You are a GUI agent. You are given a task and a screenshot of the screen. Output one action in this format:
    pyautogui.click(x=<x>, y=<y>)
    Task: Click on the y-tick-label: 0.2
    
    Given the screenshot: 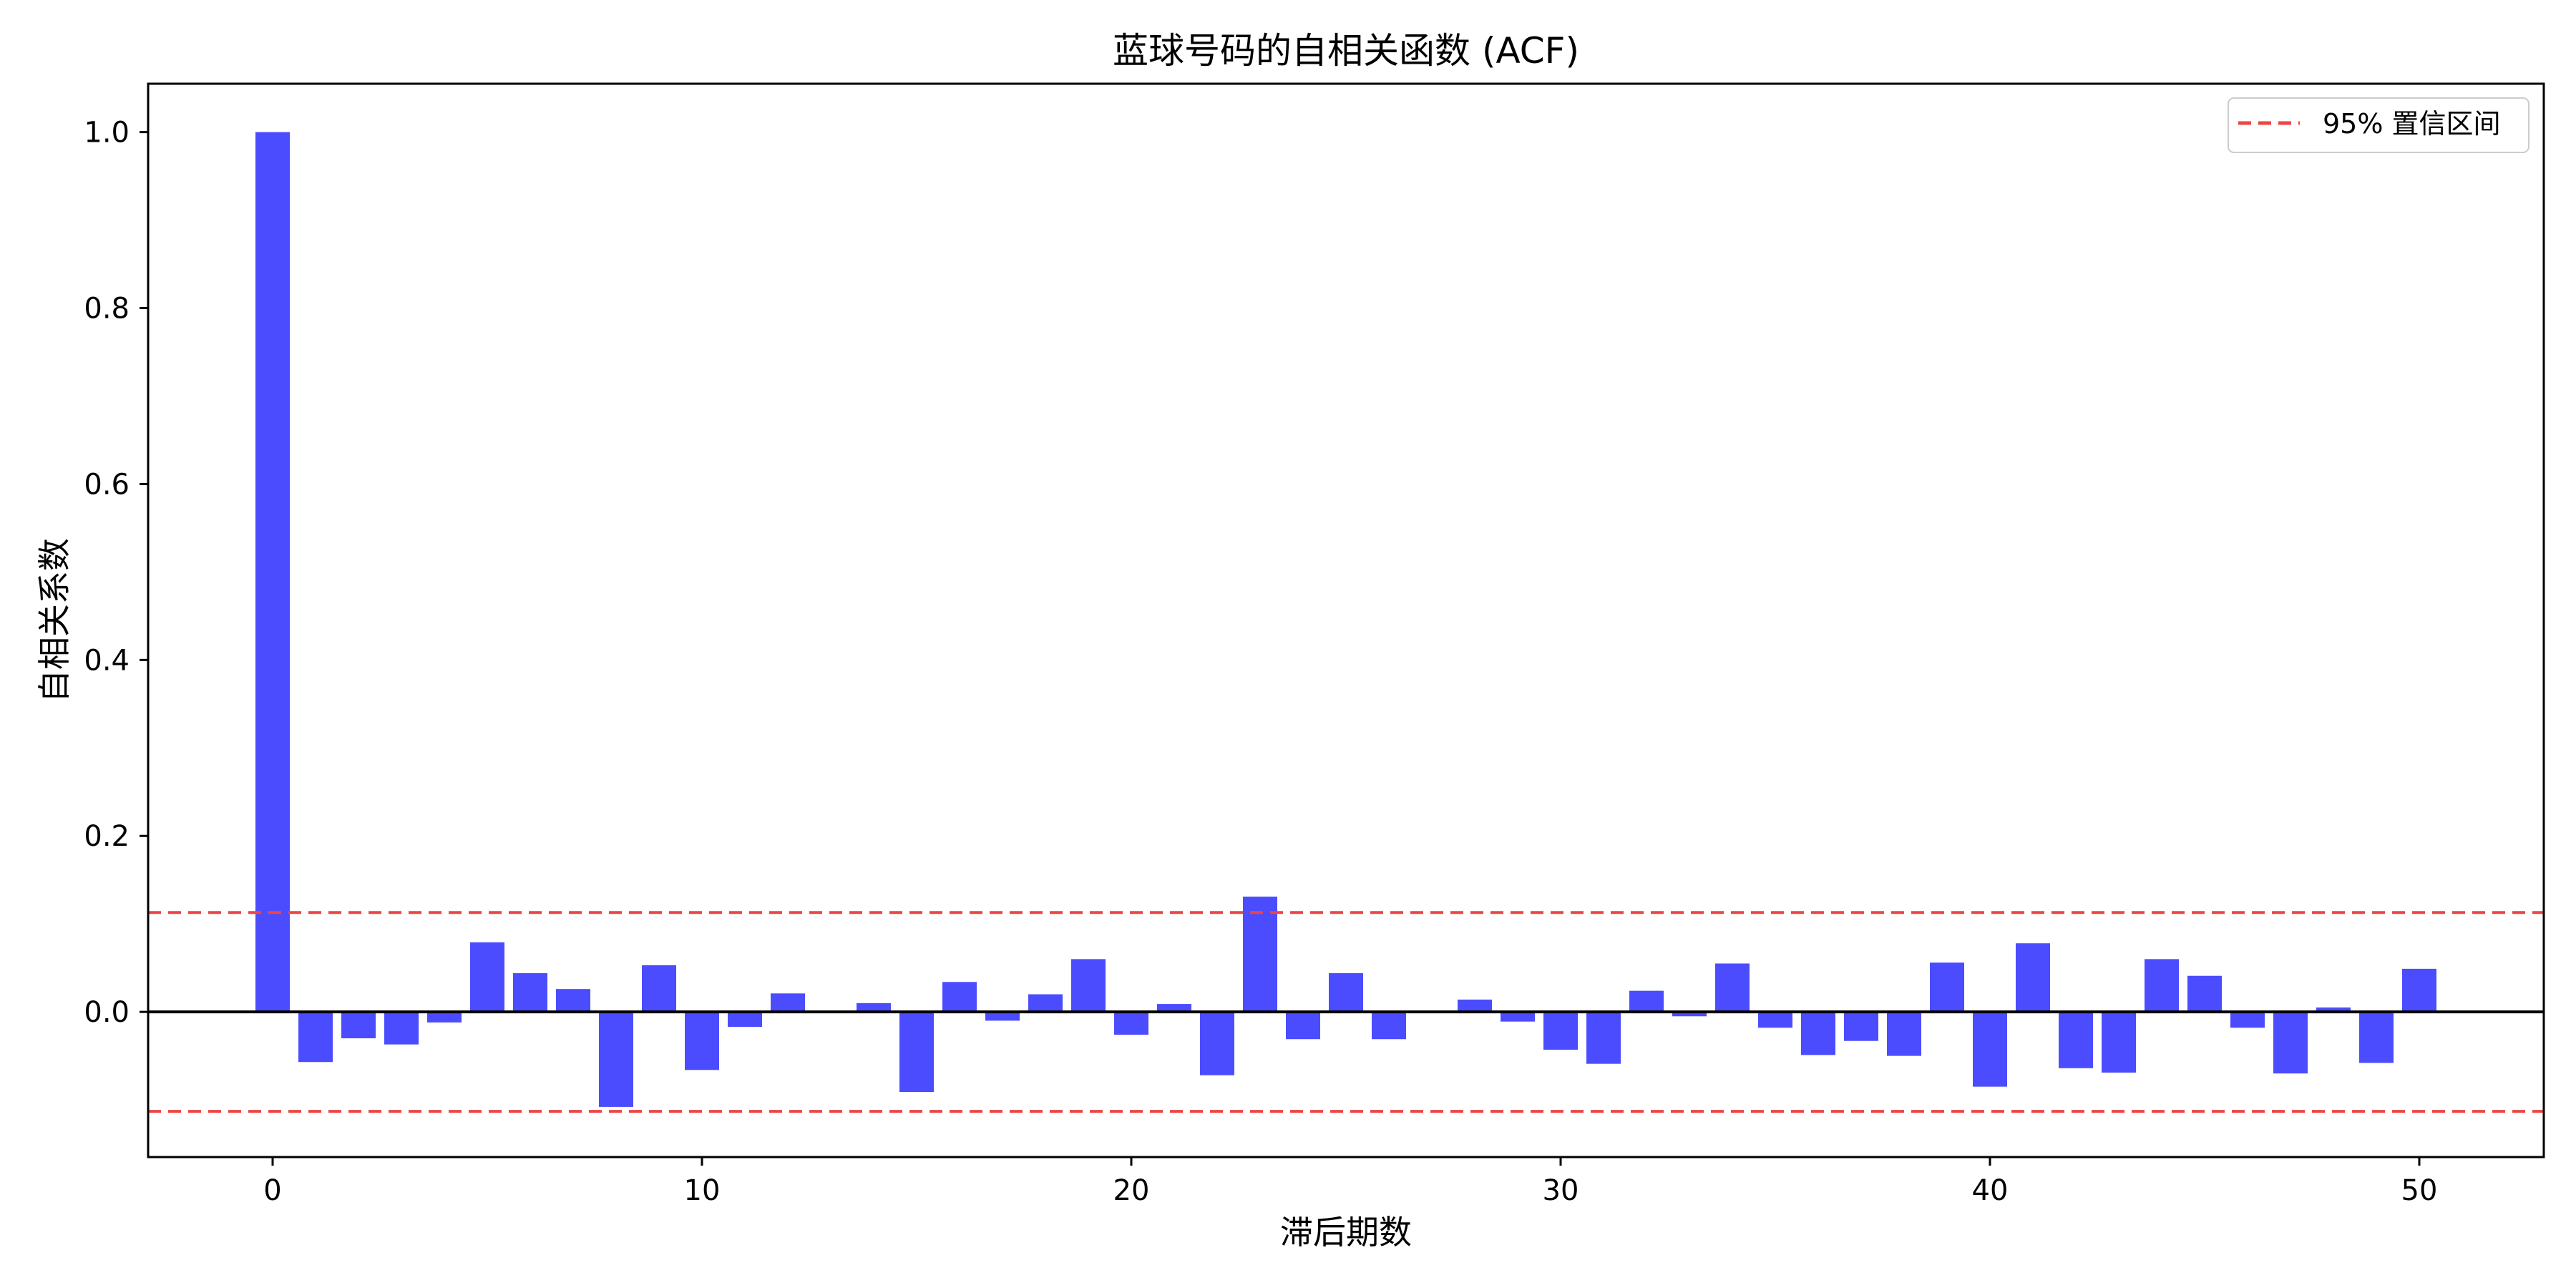 What is the action you would take?
    pyautogui.click(x=107, y=836)
    